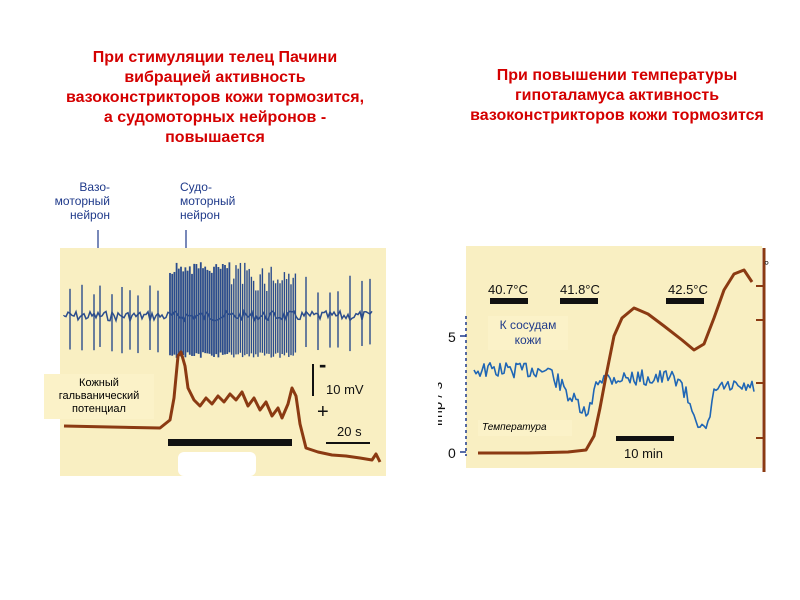  I want to click on temperature-label: Температура, so click(525, 428).